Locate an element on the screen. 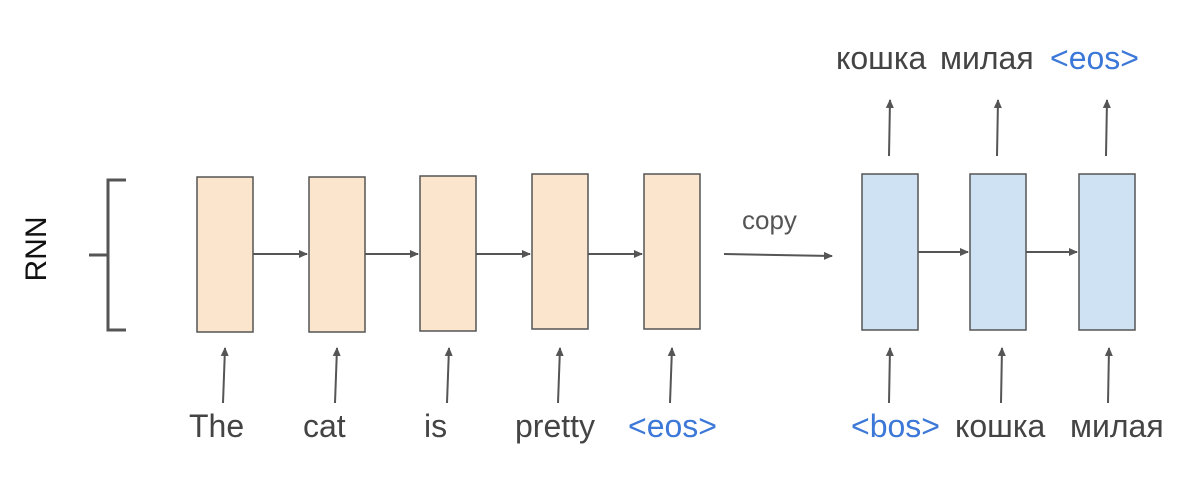 The height and width of the screenshot is (501, 1192). copy-arrow is located at coordinates (778, 255).